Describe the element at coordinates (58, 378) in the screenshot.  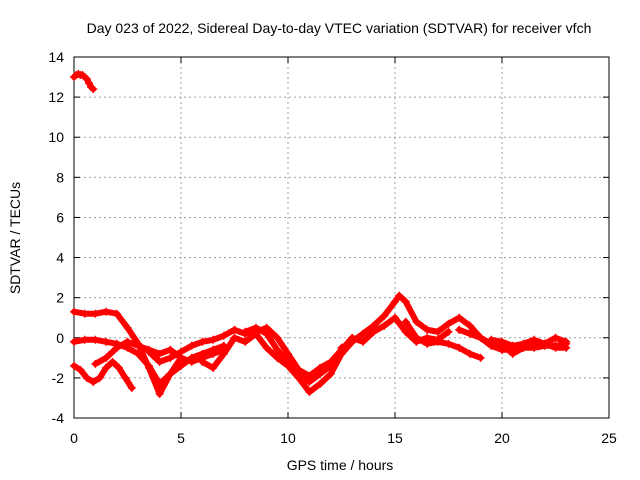
I see `y-tick-label: -2` at that location.